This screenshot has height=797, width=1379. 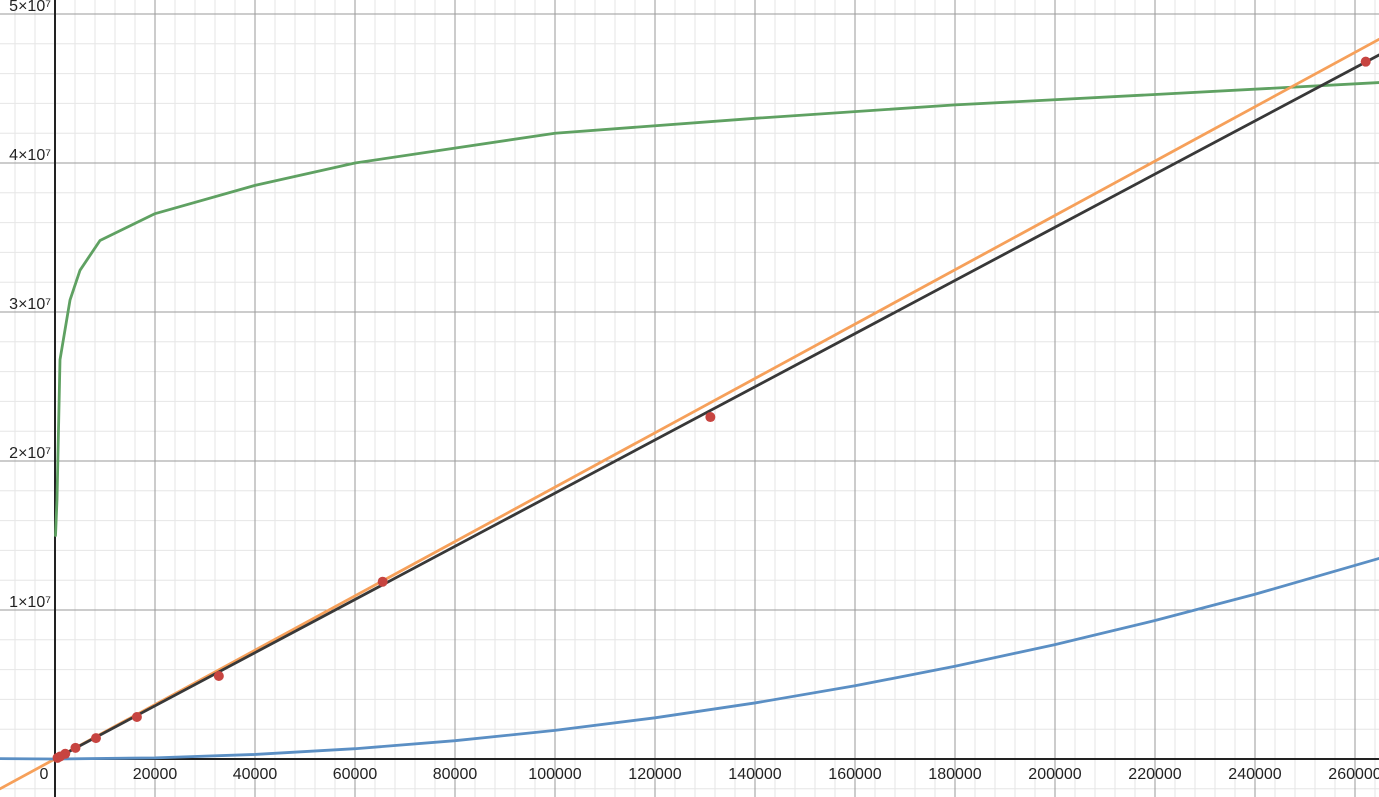 I want to click on x-tick-label: 100000, so click(x=554, y=774).